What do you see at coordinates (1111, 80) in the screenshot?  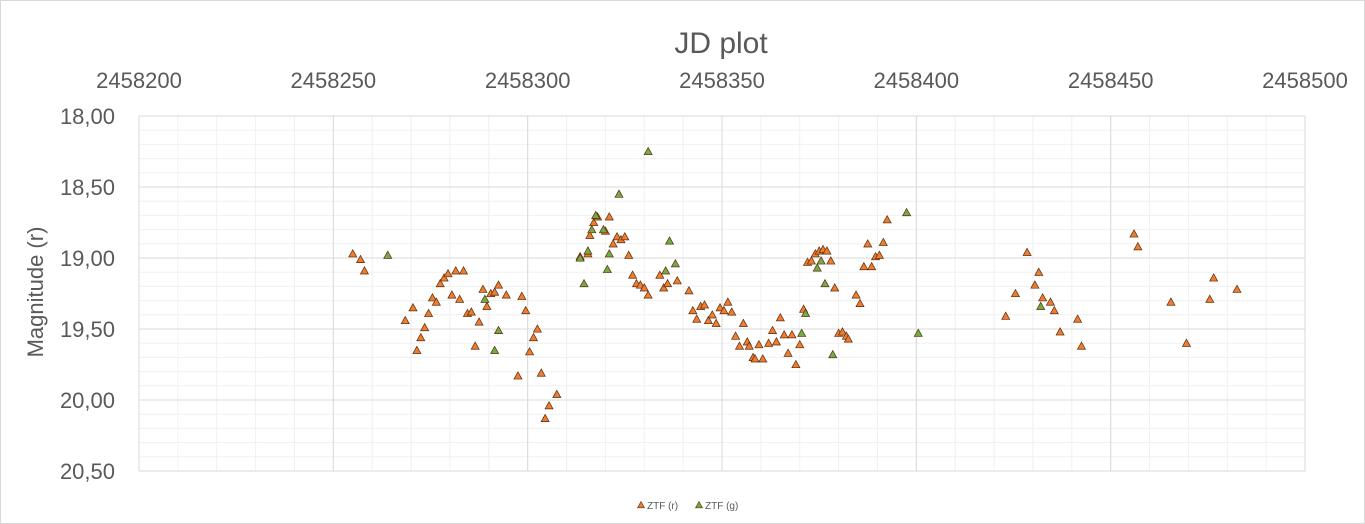 I see `x-tick-label: 2458450` at bounding box center [1111, 80].